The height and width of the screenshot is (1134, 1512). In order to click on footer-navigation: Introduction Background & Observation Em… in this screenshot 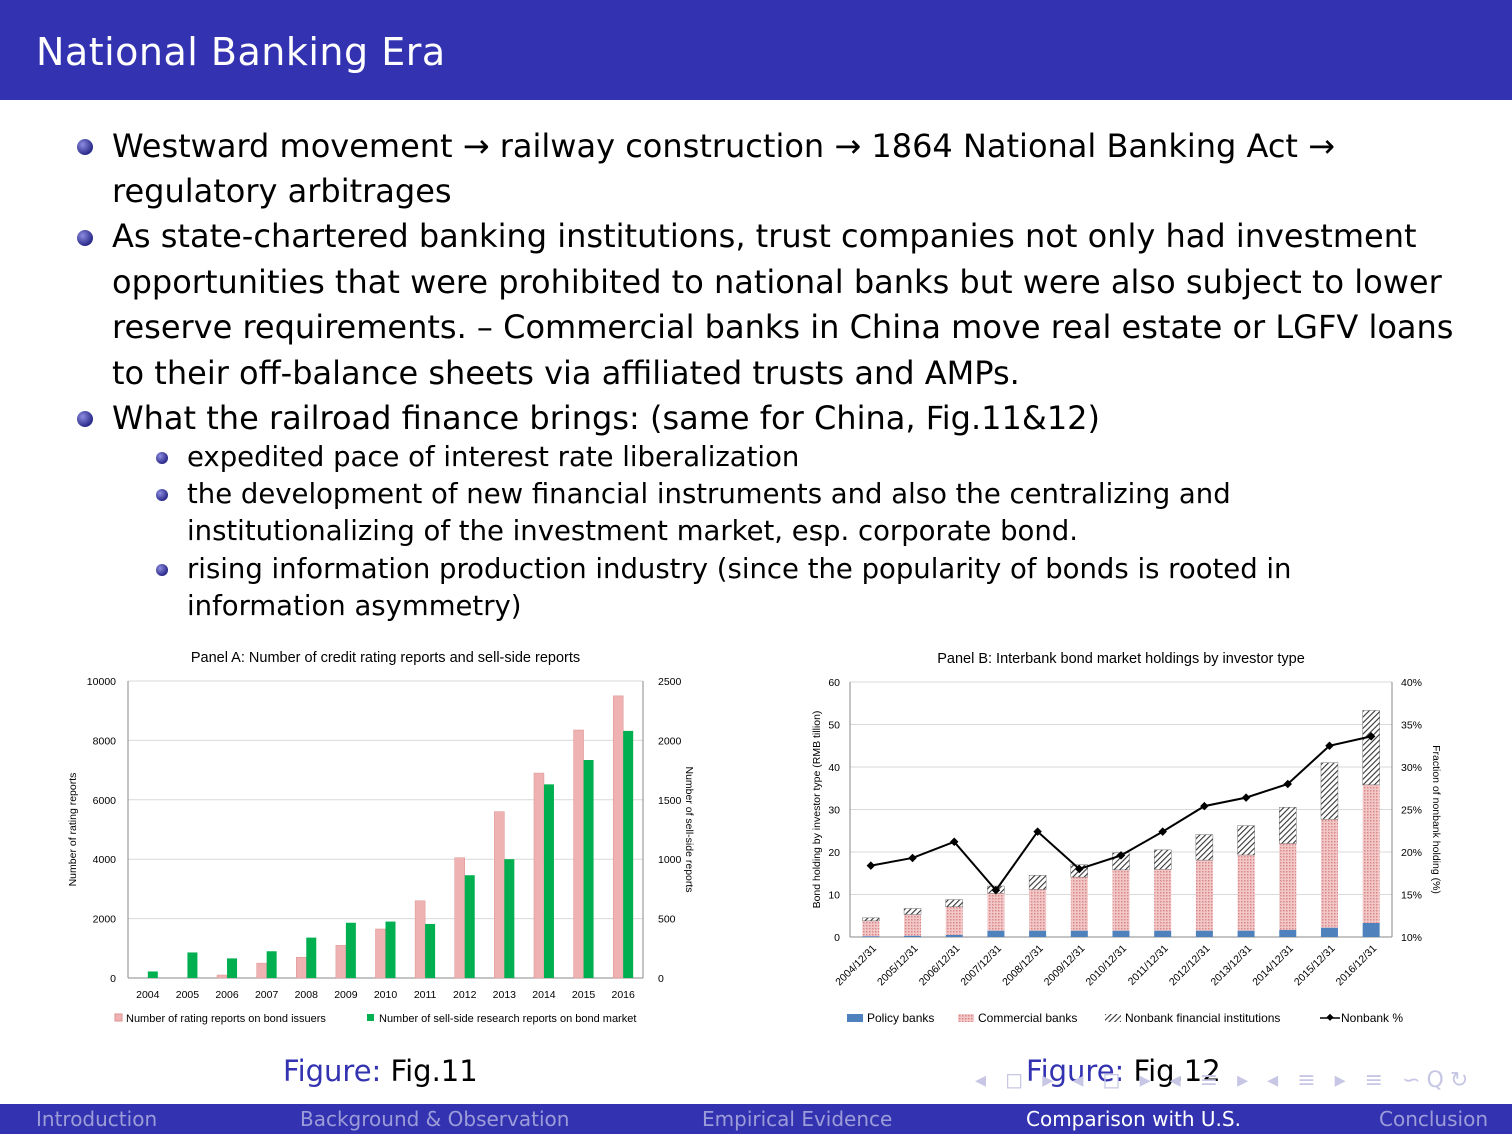, I will do `click(756, 1119)`.